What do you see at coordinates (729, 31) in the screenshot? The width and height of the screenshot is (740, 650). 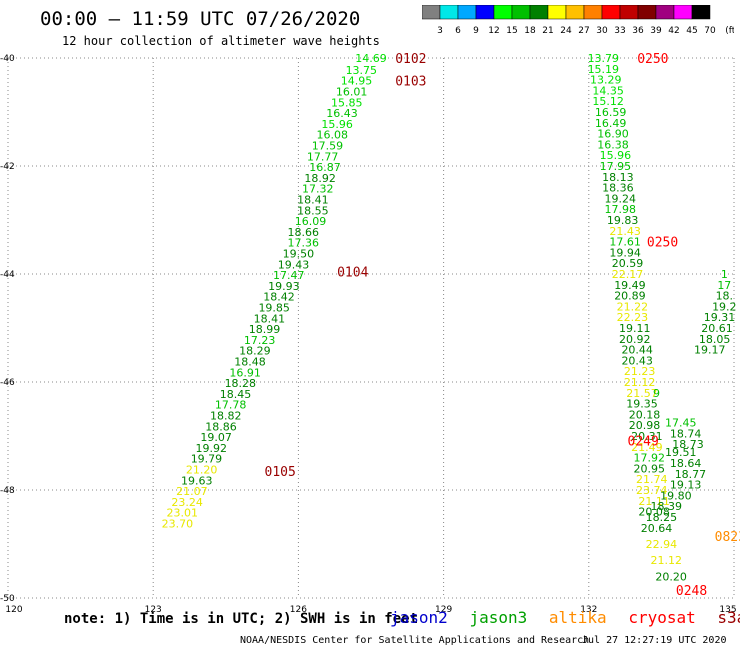 I see `scale-label: (ft)` at bounding box center [729, 31].